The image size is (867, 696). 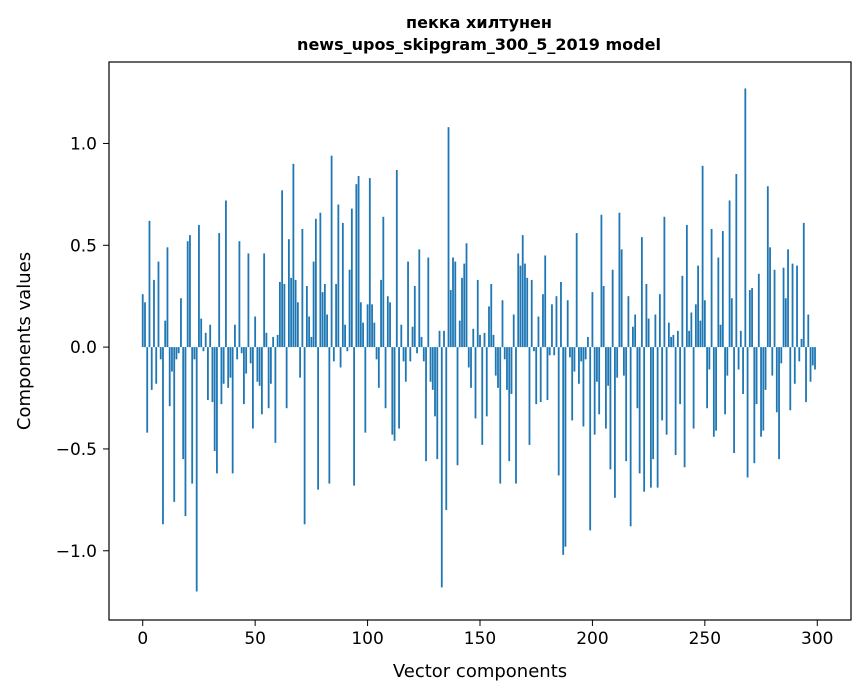 I want to click on y-tick-label: 0.0, so click(x=83, y=348).